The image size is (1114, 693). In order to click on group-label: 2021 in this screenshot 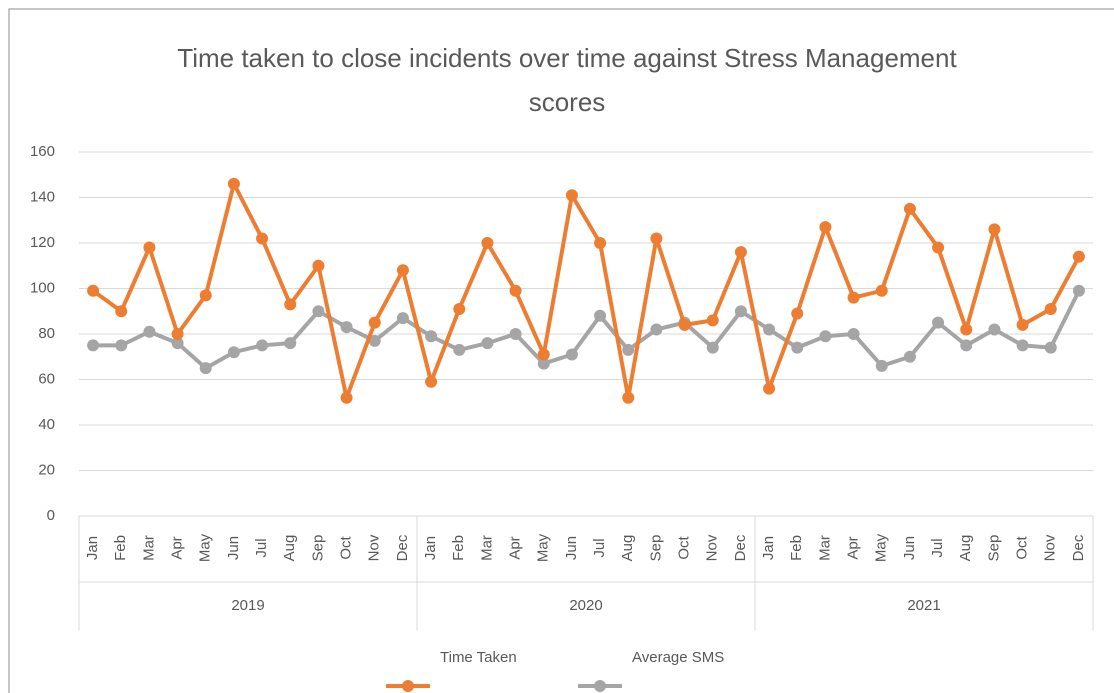, I will do `click(923, 605)`.